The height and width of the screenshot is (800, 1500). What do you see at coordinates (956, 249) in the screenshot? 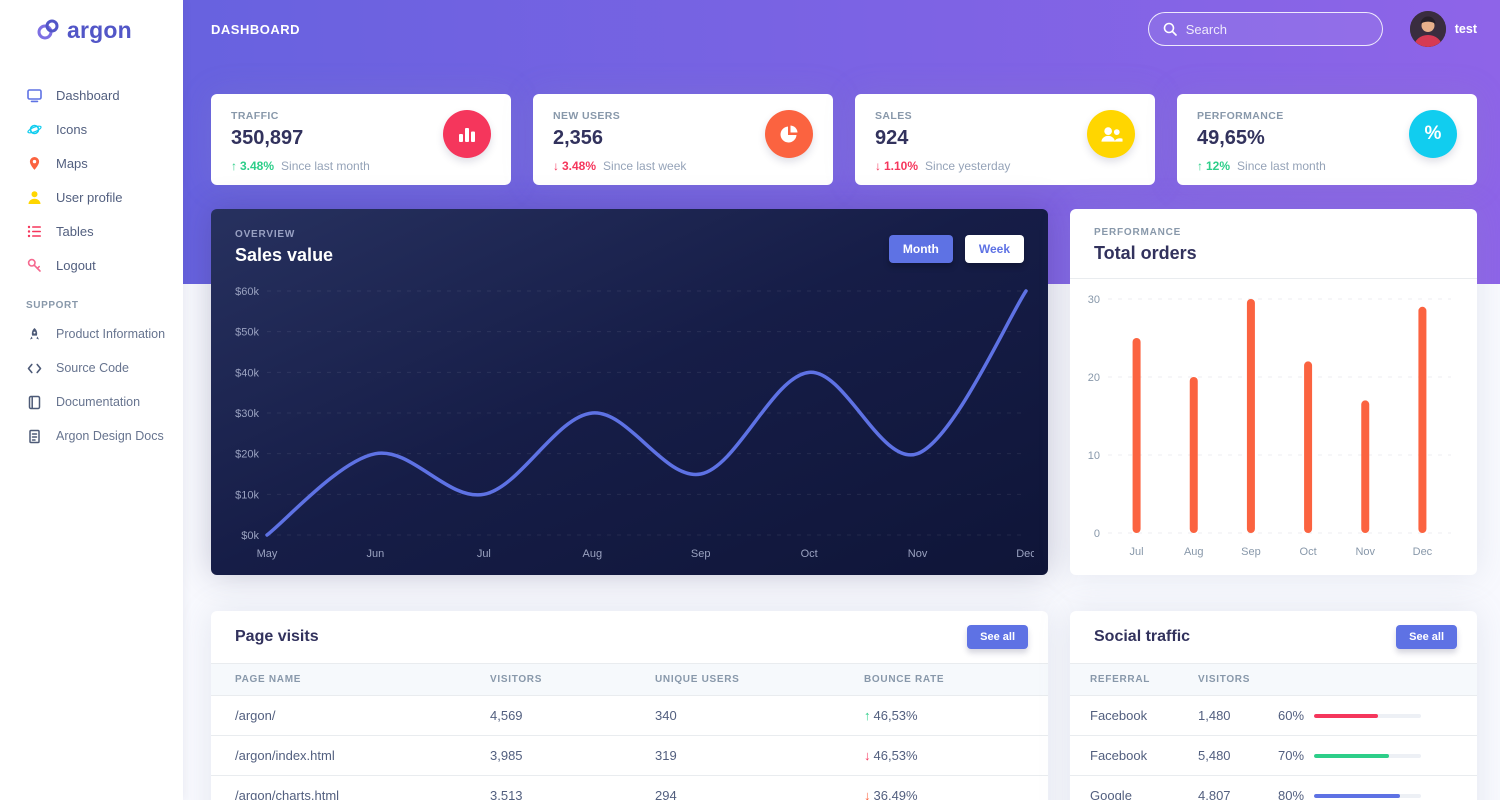
I see `chart-range-toggle: Month Week` at bounding box center [956, 249].